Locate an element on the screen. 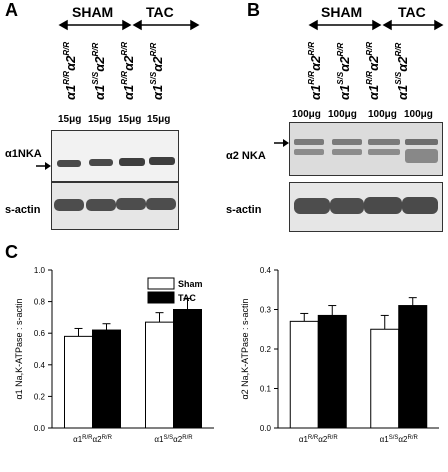 Image resolution: width=448 pixels, height=472 pixels. panel-a-group-sham: SHAM is located at coordinates (93, 12).